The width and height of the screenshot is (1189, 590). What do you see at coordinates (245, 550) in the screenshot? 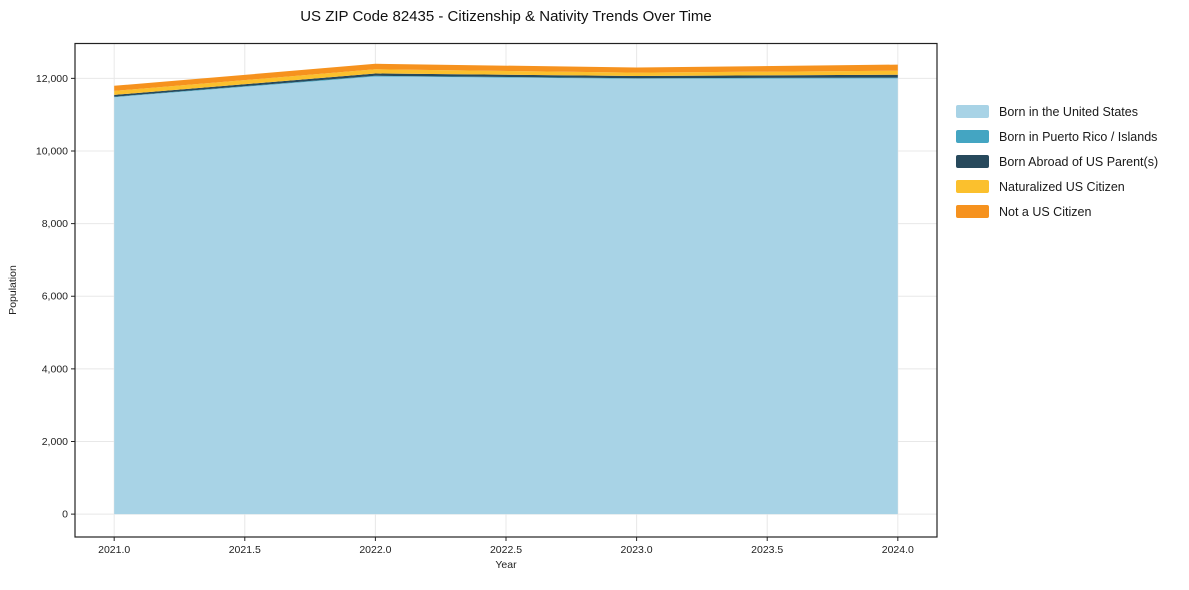
I see `x-tick-label: 2021.5` at bounding box center [245, 550].